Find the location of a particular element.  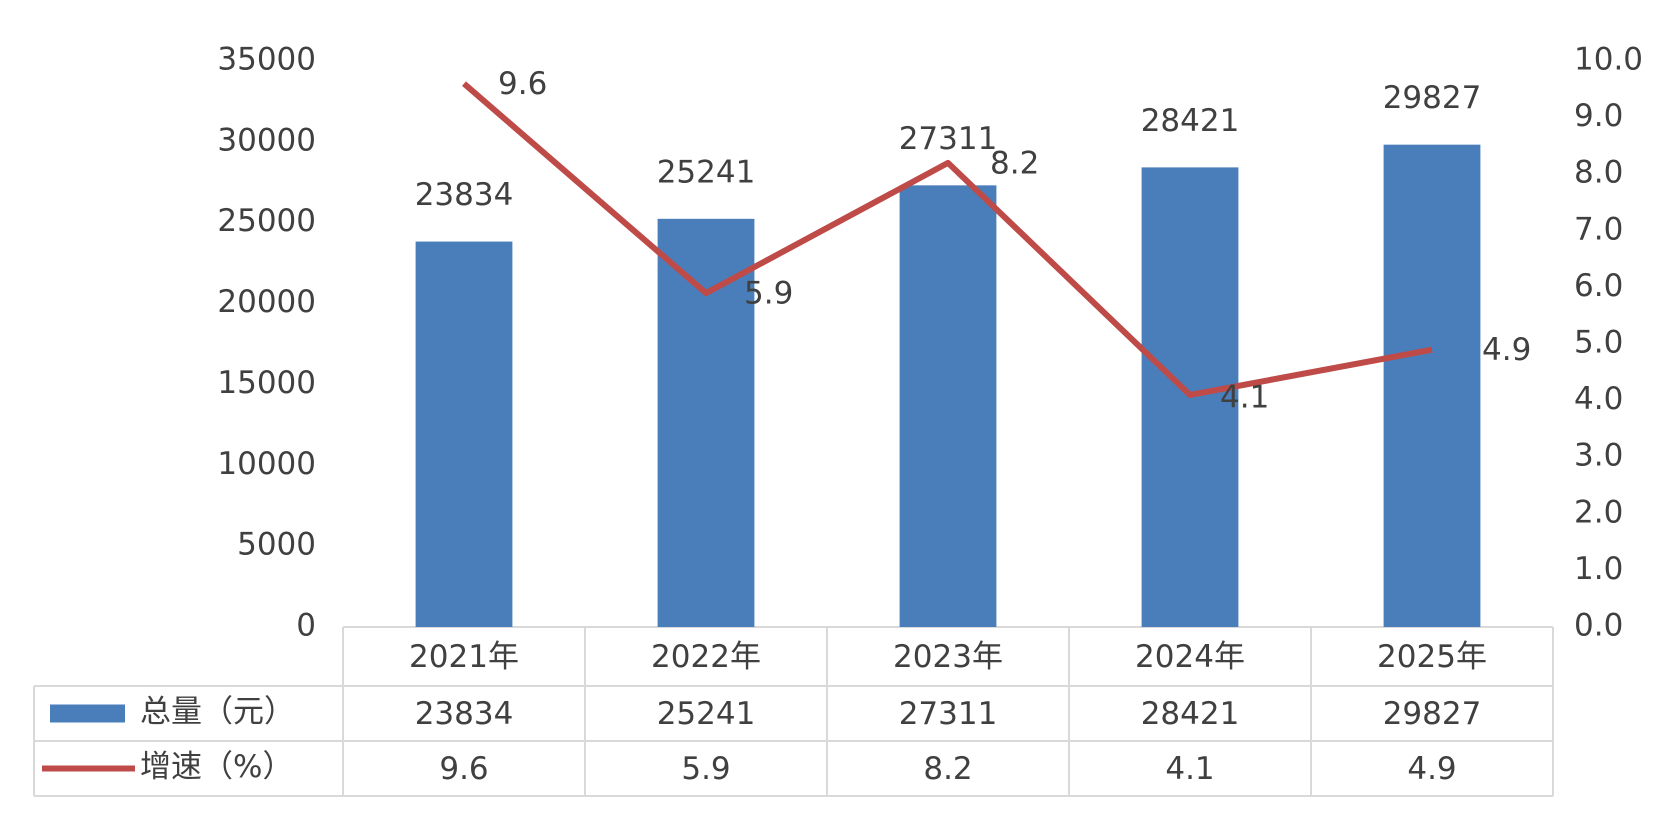

line-value-label: 9.6 is located at coordinates (522, 84).